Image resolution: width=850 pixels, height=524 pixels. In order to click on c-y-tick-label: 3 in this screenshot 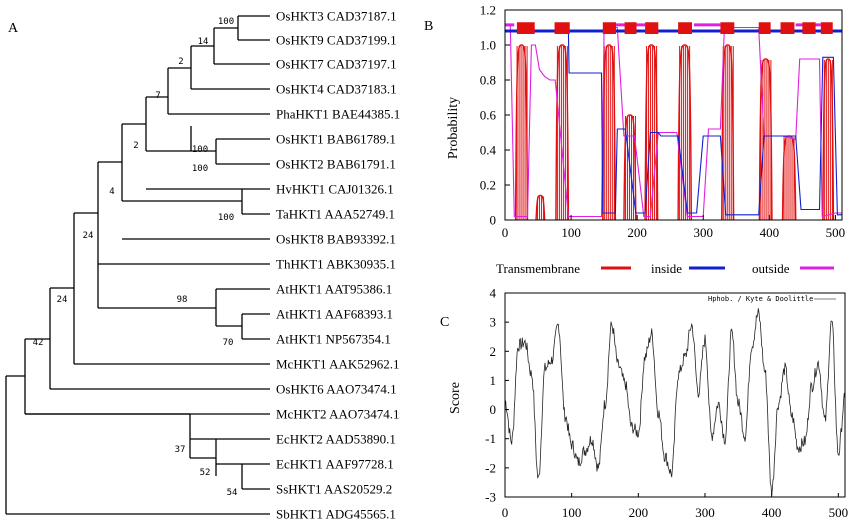, I will do `click(493, 322)`.